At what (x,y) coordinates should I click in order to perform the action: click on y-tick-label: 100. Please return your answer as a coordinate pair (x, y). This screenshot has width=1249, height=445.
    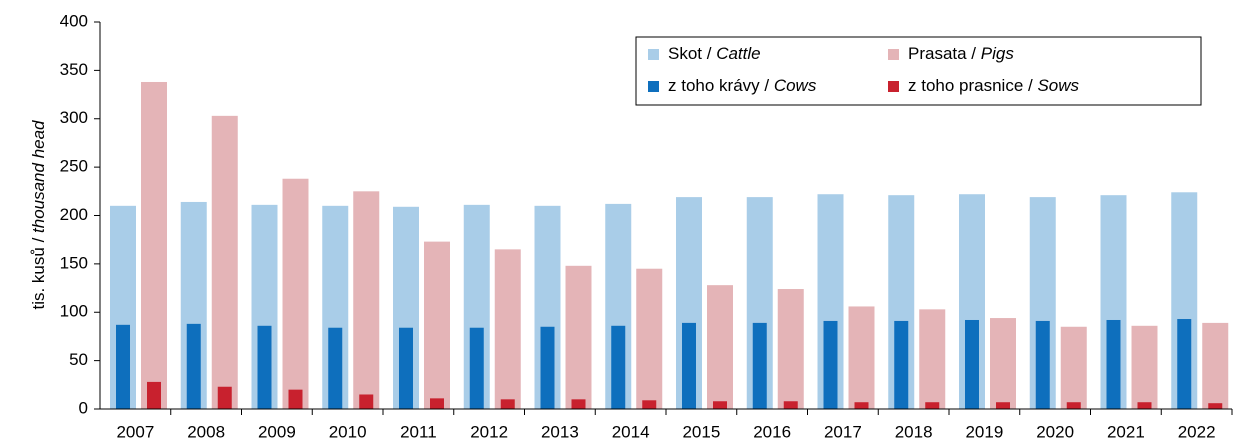
    Looking at the image, I should click on (74, 311).